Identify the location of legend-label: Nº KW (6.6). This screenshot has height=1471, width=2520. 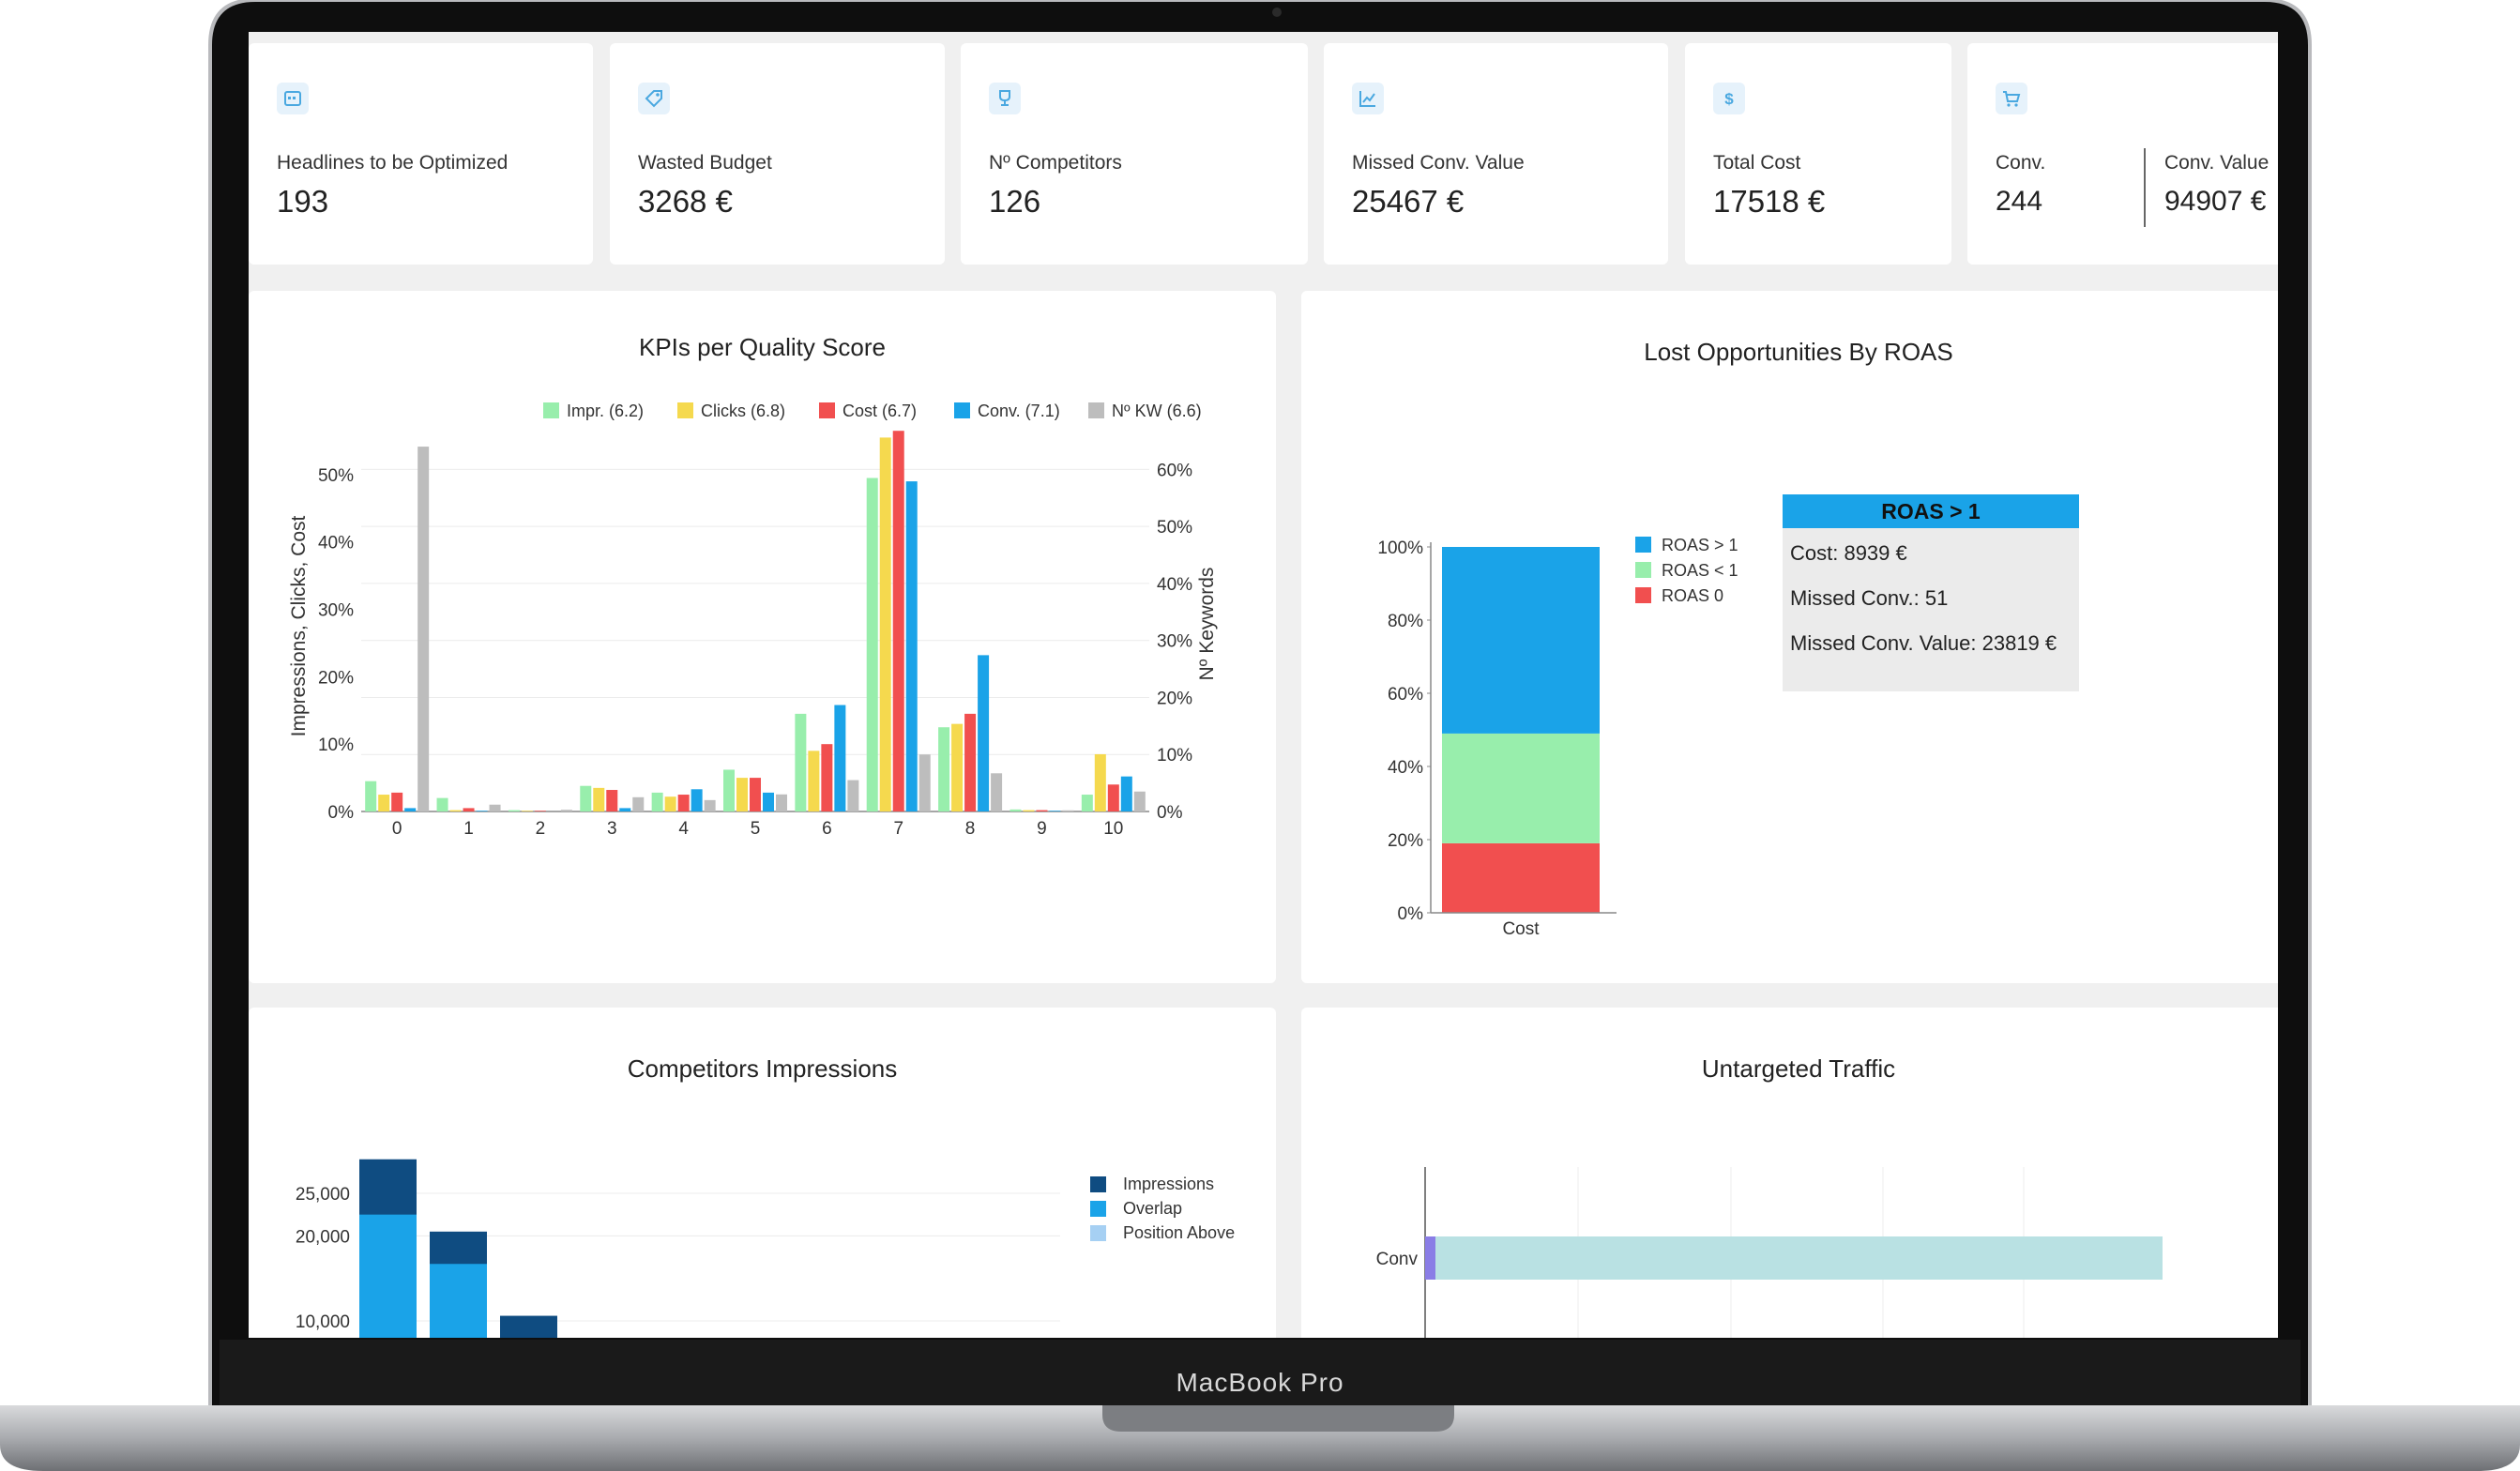
(1157, 411).